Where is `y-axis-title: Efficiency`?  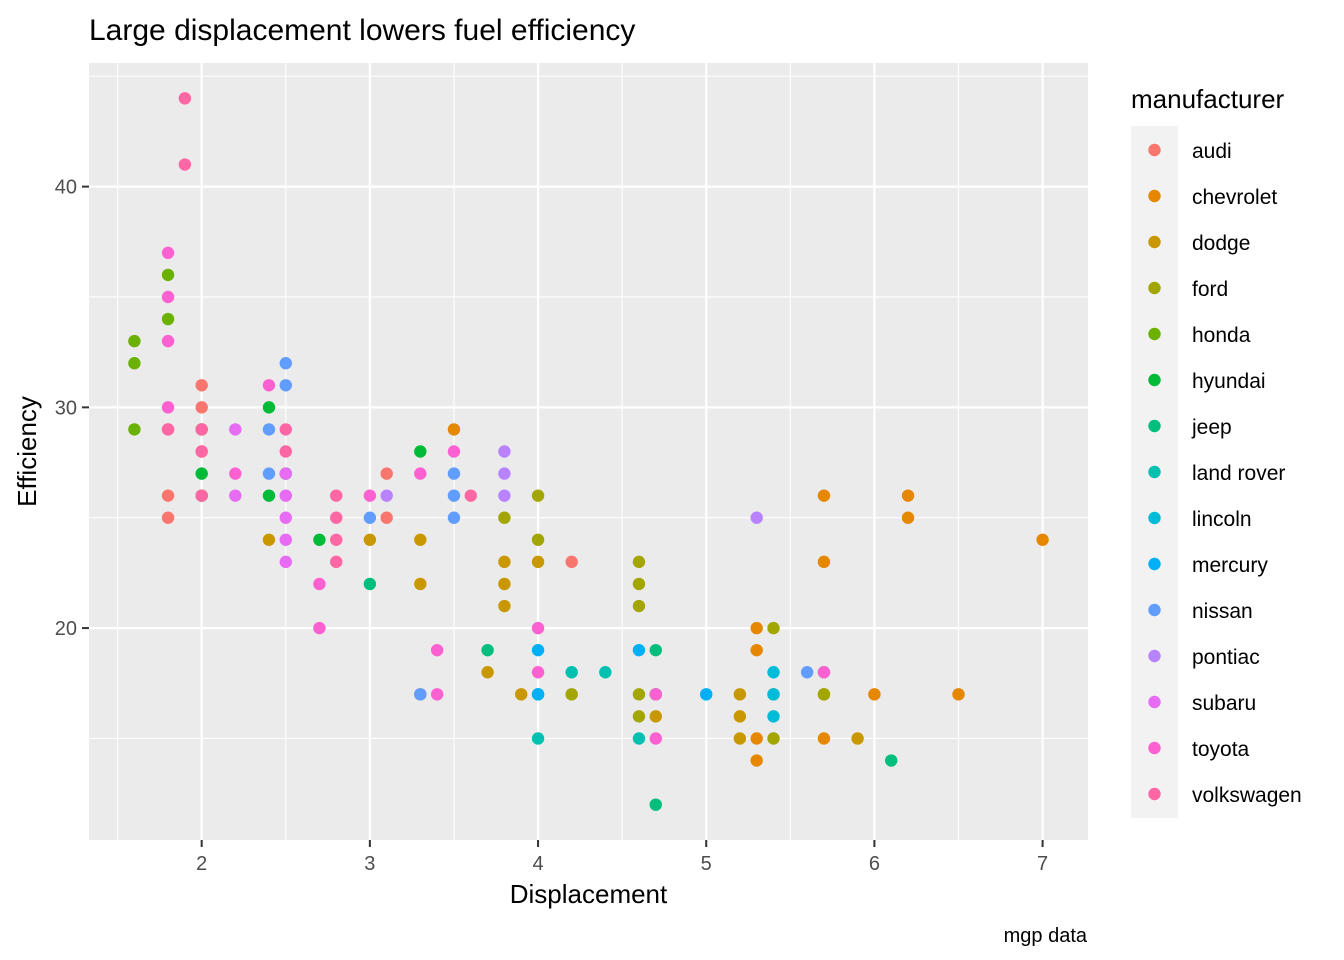 y-axis-title: Efficiency is located at coordinates (27, 451).